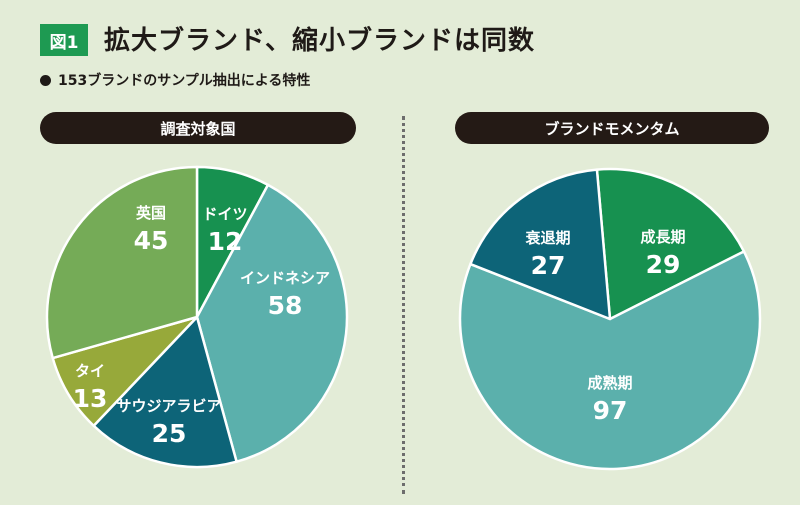  What do you see at coordinates (662, 237) in the screenshot?
I see `pie2-slice-0-label: 成長期` at bounding box center [662, 237].